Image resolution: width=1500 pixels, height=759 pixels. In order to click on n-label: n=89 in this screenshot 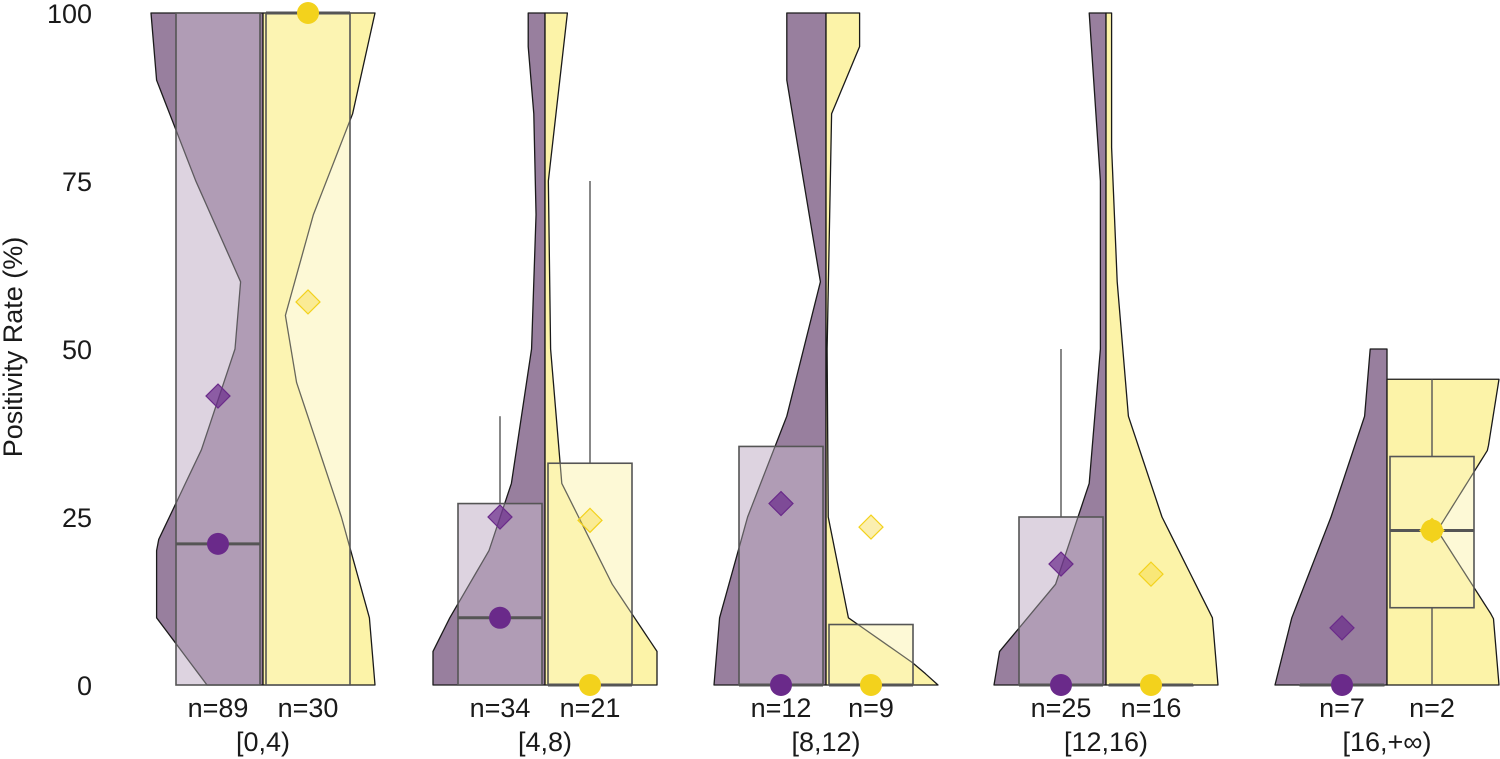, I will do `click(218, 708)`.